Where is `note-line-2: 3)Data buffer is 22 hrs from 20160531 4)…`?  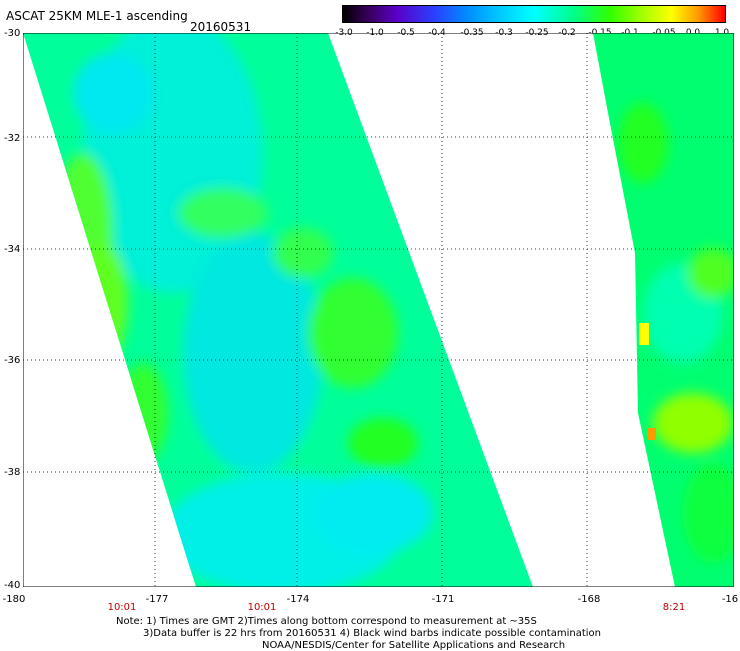
note-line-2: 3)Data buffer is 22 hrs from 20160531 4)… is located at coordinates (372, 633).